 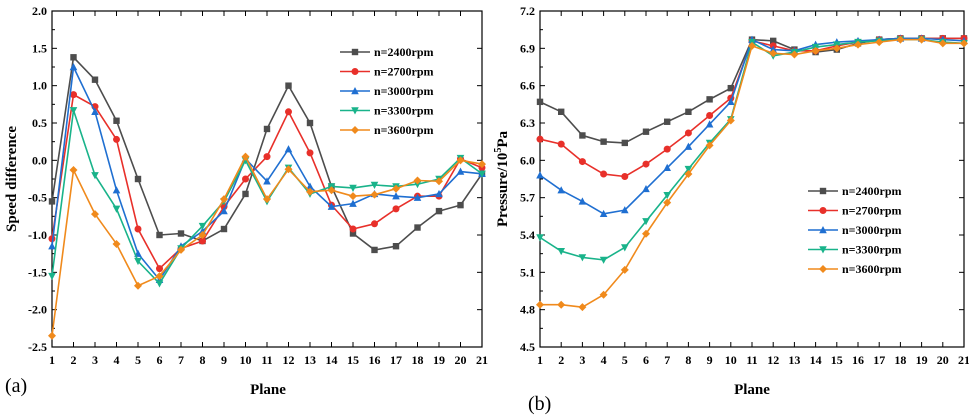 I want to click on x-tick-label: 18, so click(x=418, y=360).